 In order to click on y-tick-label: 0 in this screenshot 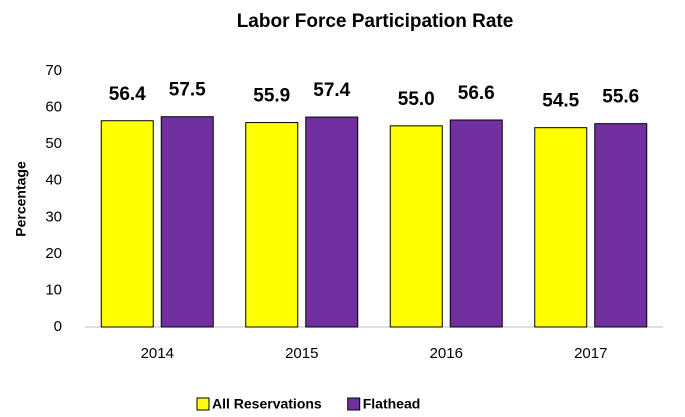, I will do `click(58, 326)`.